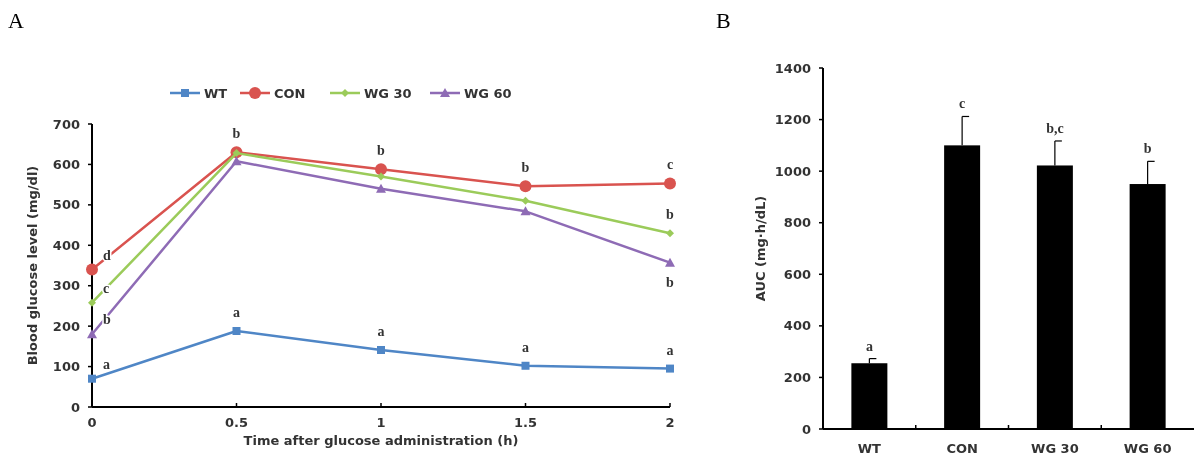  I want to click on y-axis-title: Blood glucose level (mg/dl), so click(32, 265).